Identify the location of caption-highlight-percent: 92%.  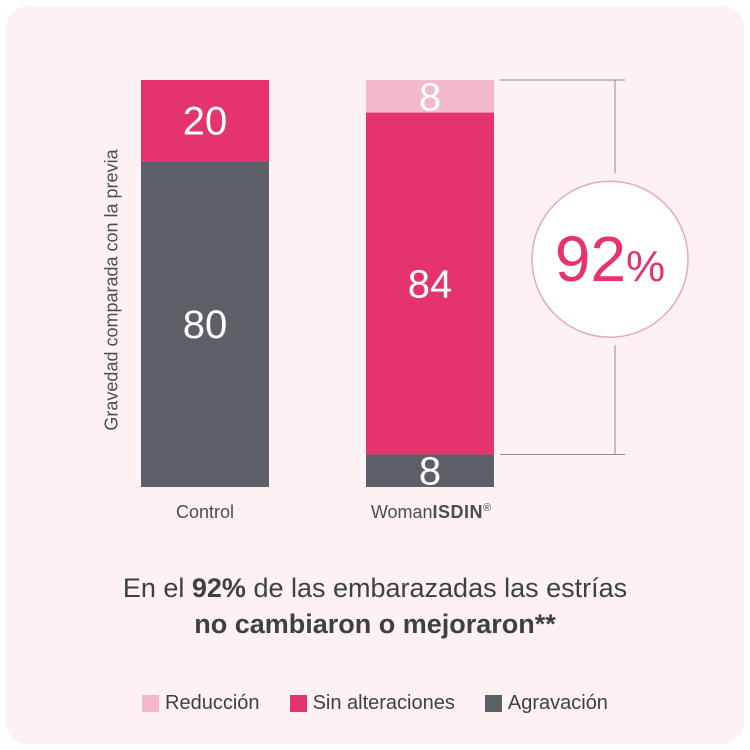
(218, 588).